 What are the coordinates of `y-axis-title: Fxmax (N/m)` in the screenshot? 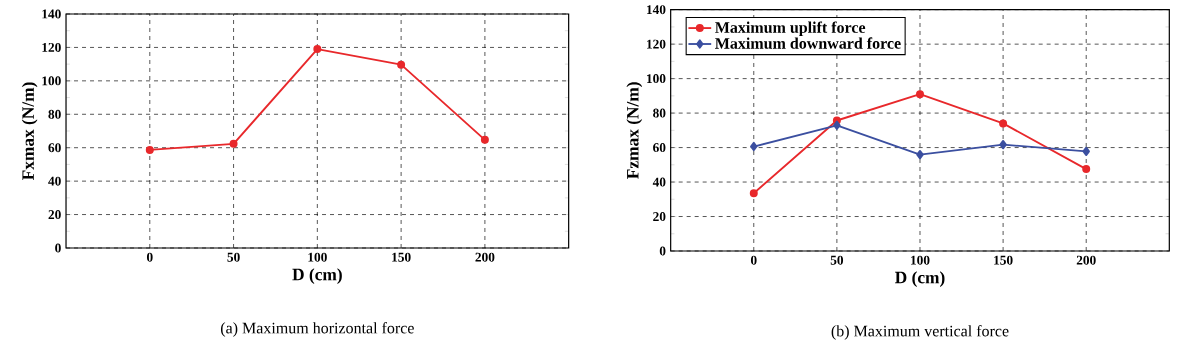 It's located at (29, 131).